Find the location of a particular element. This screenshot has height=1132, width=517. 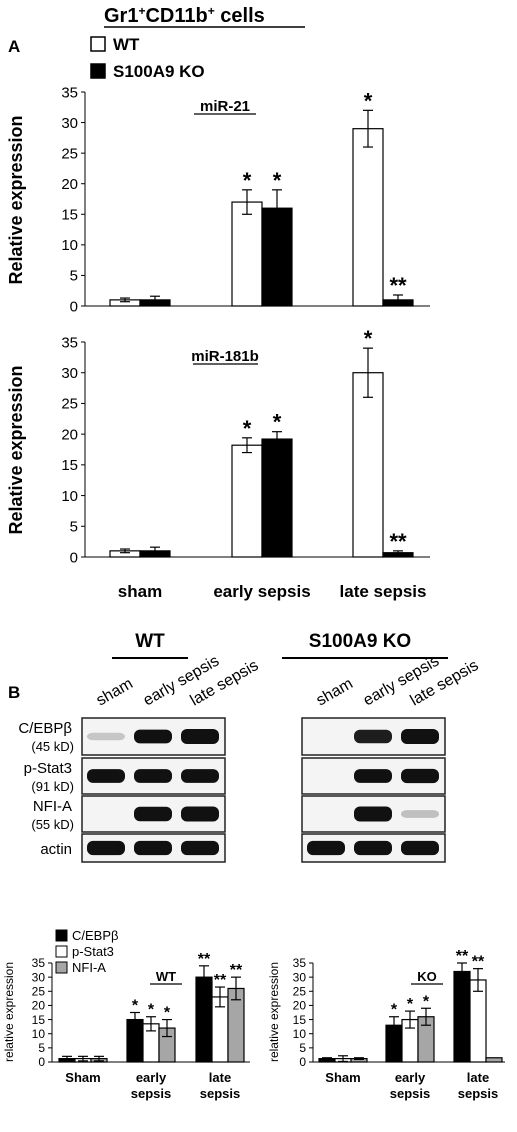

legend-label: NFI-A is located at coordinates (89, 967).